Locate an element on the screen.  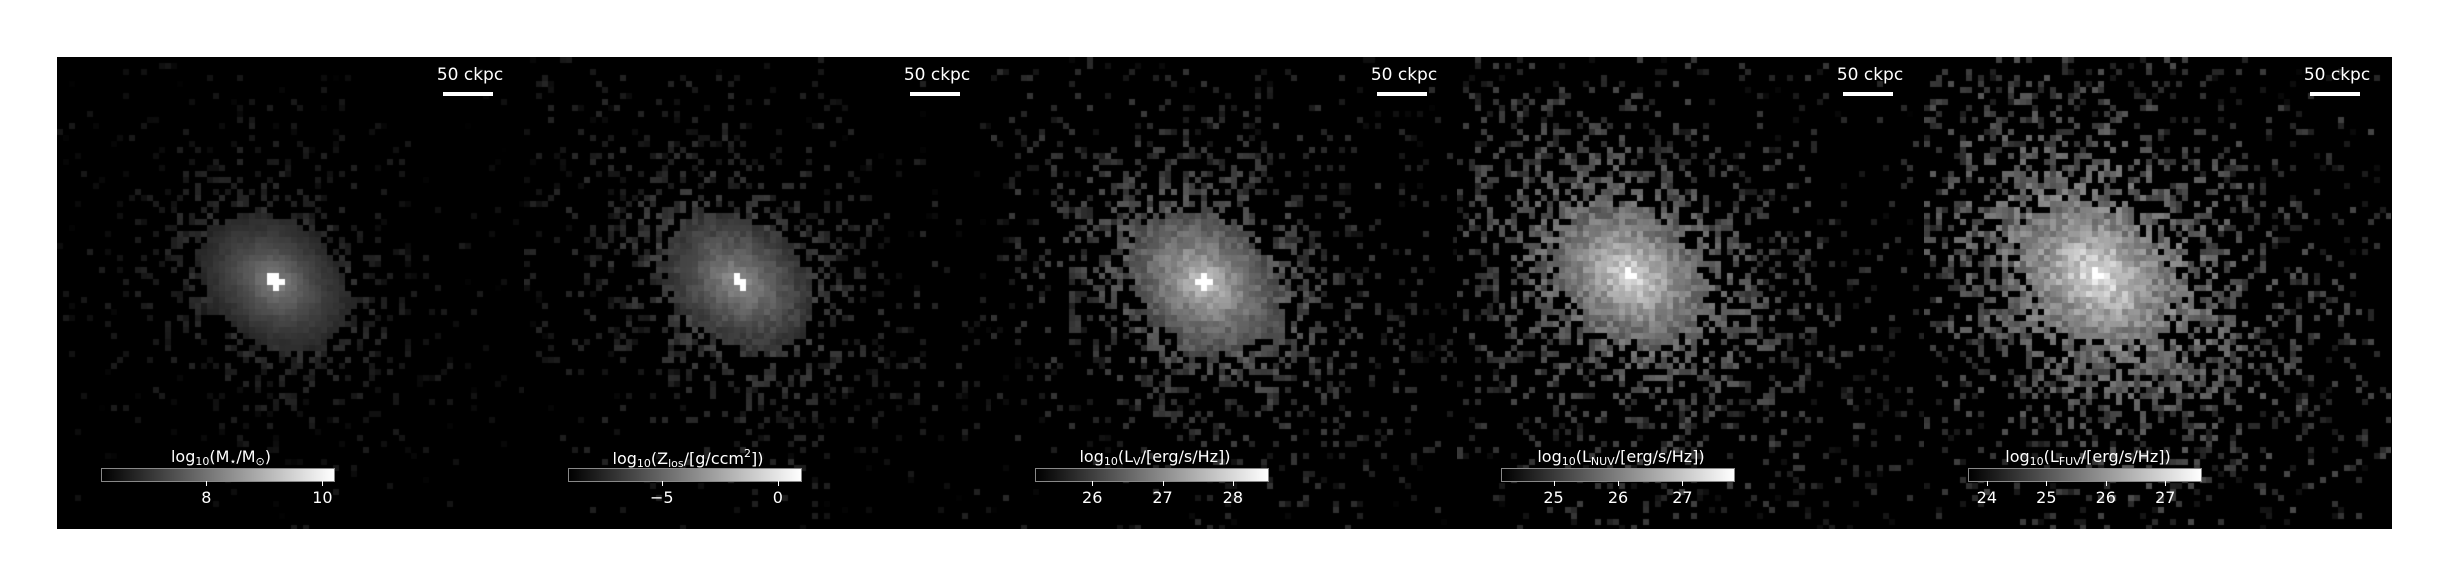
colorbar-tick-label: 24 is located at coordinates (1987, 497).